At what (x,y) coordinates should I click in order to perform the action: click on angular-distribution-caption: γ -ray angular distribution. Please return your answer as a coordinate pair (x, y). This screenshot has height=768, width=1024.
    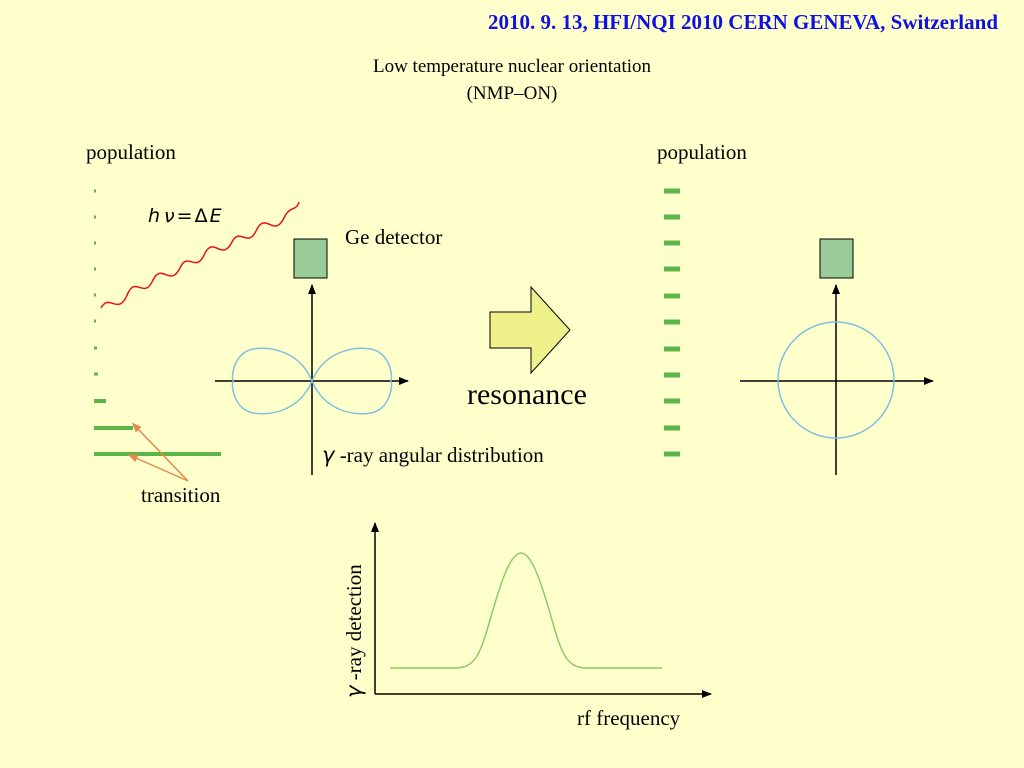
    Looking at the image, I should click on (433, 455).